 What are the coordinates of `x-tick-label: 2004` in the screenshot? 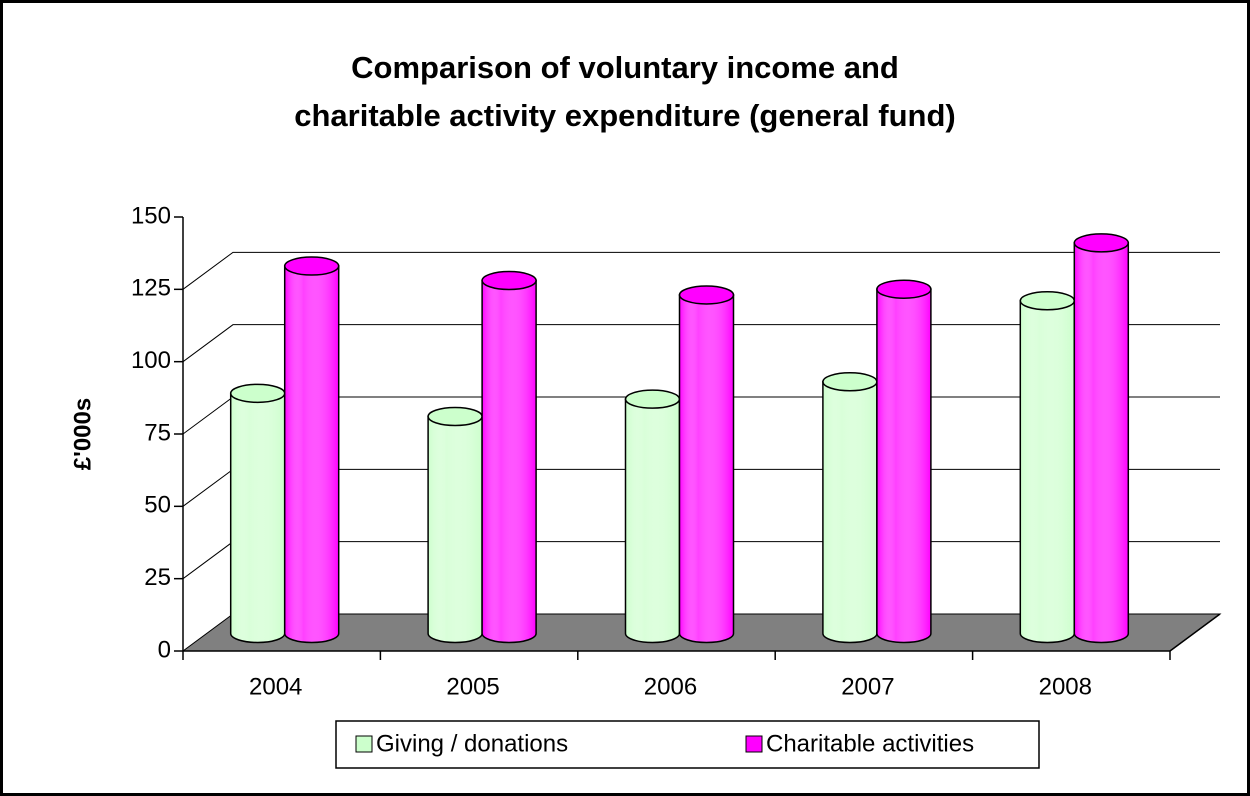 It's located at (275, 686).